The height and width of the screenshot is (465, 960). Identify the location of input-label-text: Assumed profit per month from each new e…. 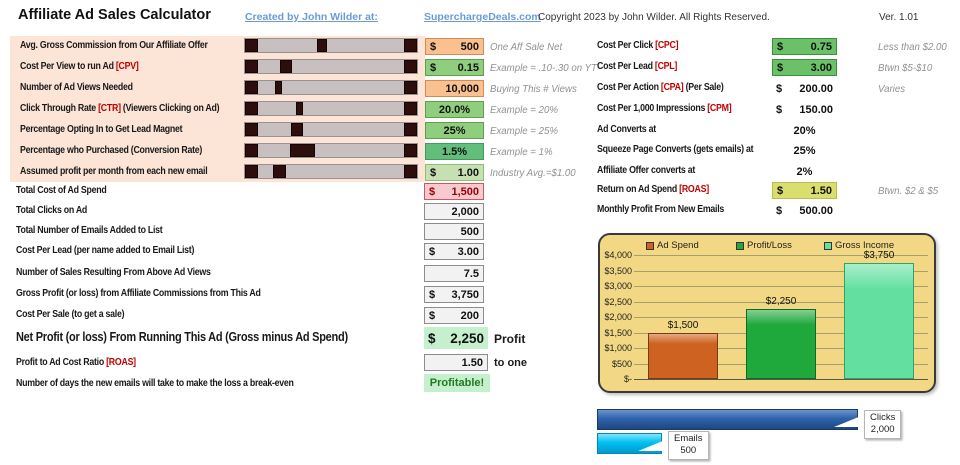
(114, 171).